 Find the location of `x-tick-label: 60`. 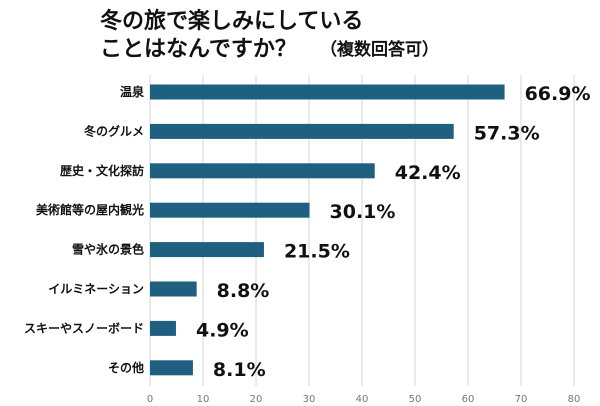

x-tick-label: 60 is located at coordinates (468, 399).